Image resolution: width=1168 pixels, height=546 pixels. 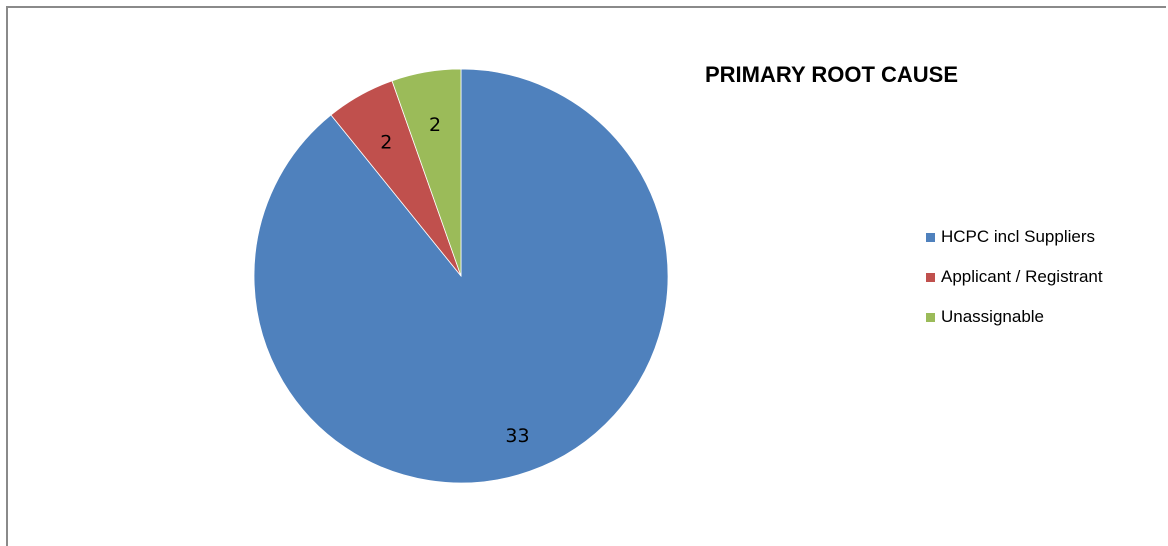 I want to click on legend-swatch-applicant, so click(x=930, y=277).